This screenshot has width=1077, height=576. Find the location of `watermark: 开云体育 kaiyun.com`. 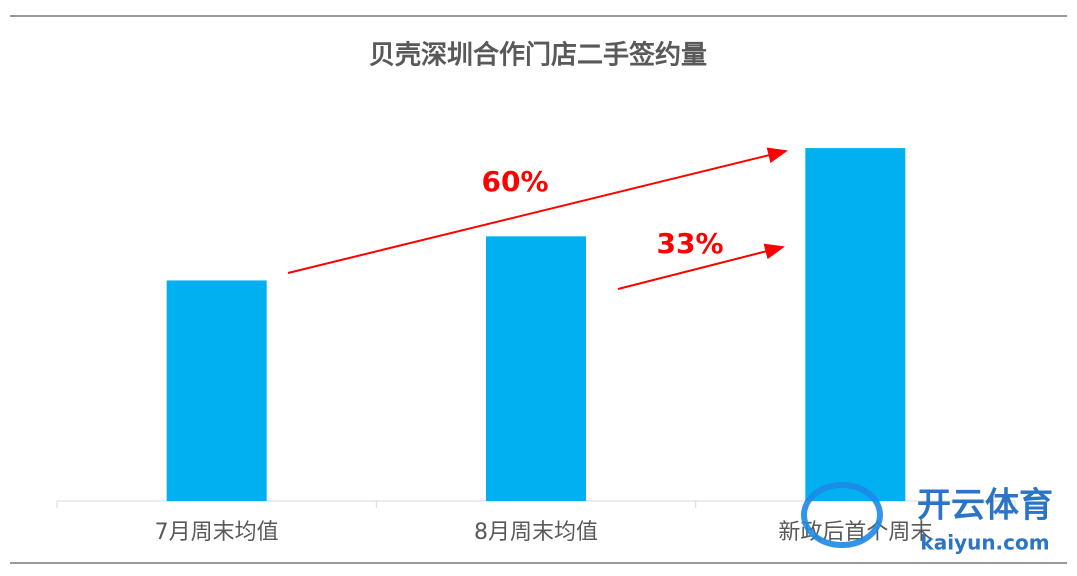

watermark: 开云体育 kaiyun.com is located at coordinates (927, 518).